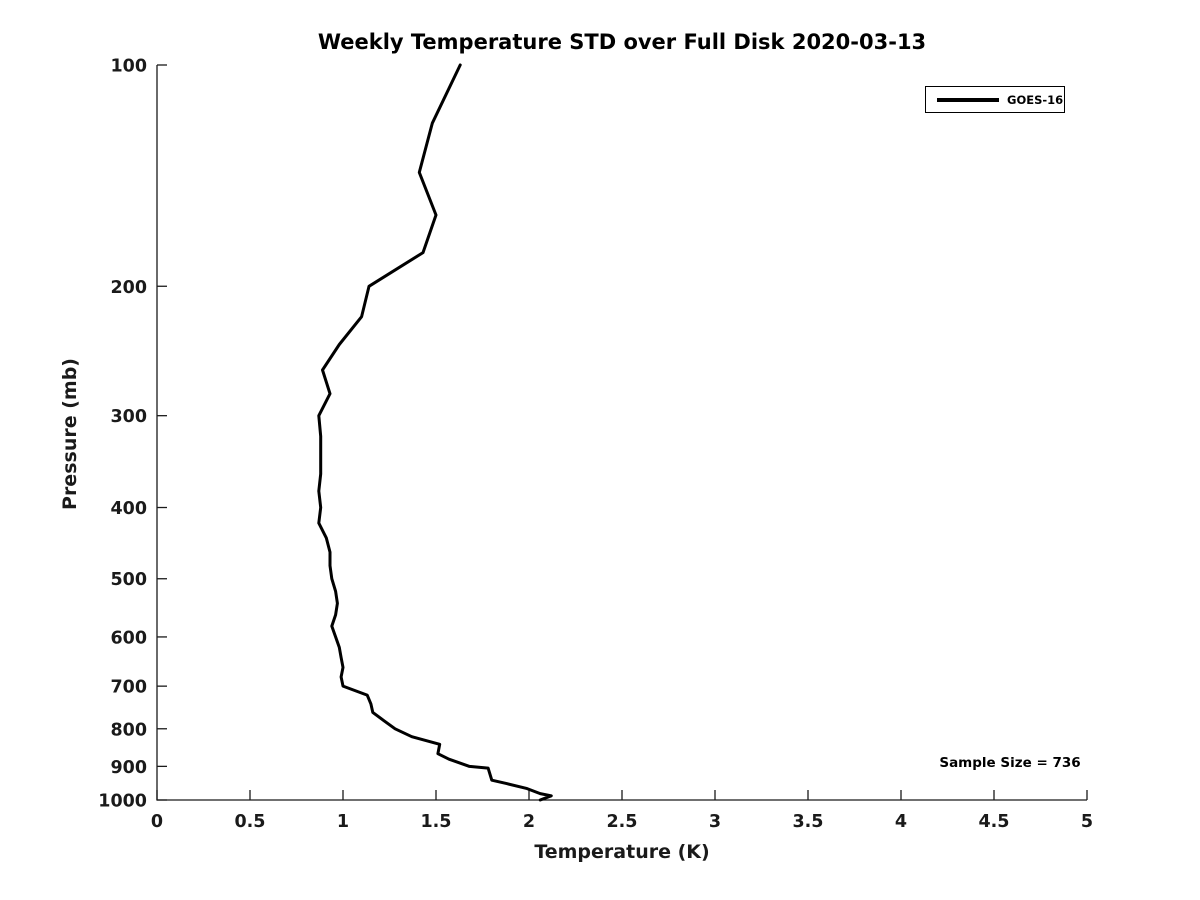 This screenshot has width=1200, height=900. What do you see at coordinates (157, 822) in the screenshot?
I see `x-axis-tick-label: 0` at bounding box center [157, 822].